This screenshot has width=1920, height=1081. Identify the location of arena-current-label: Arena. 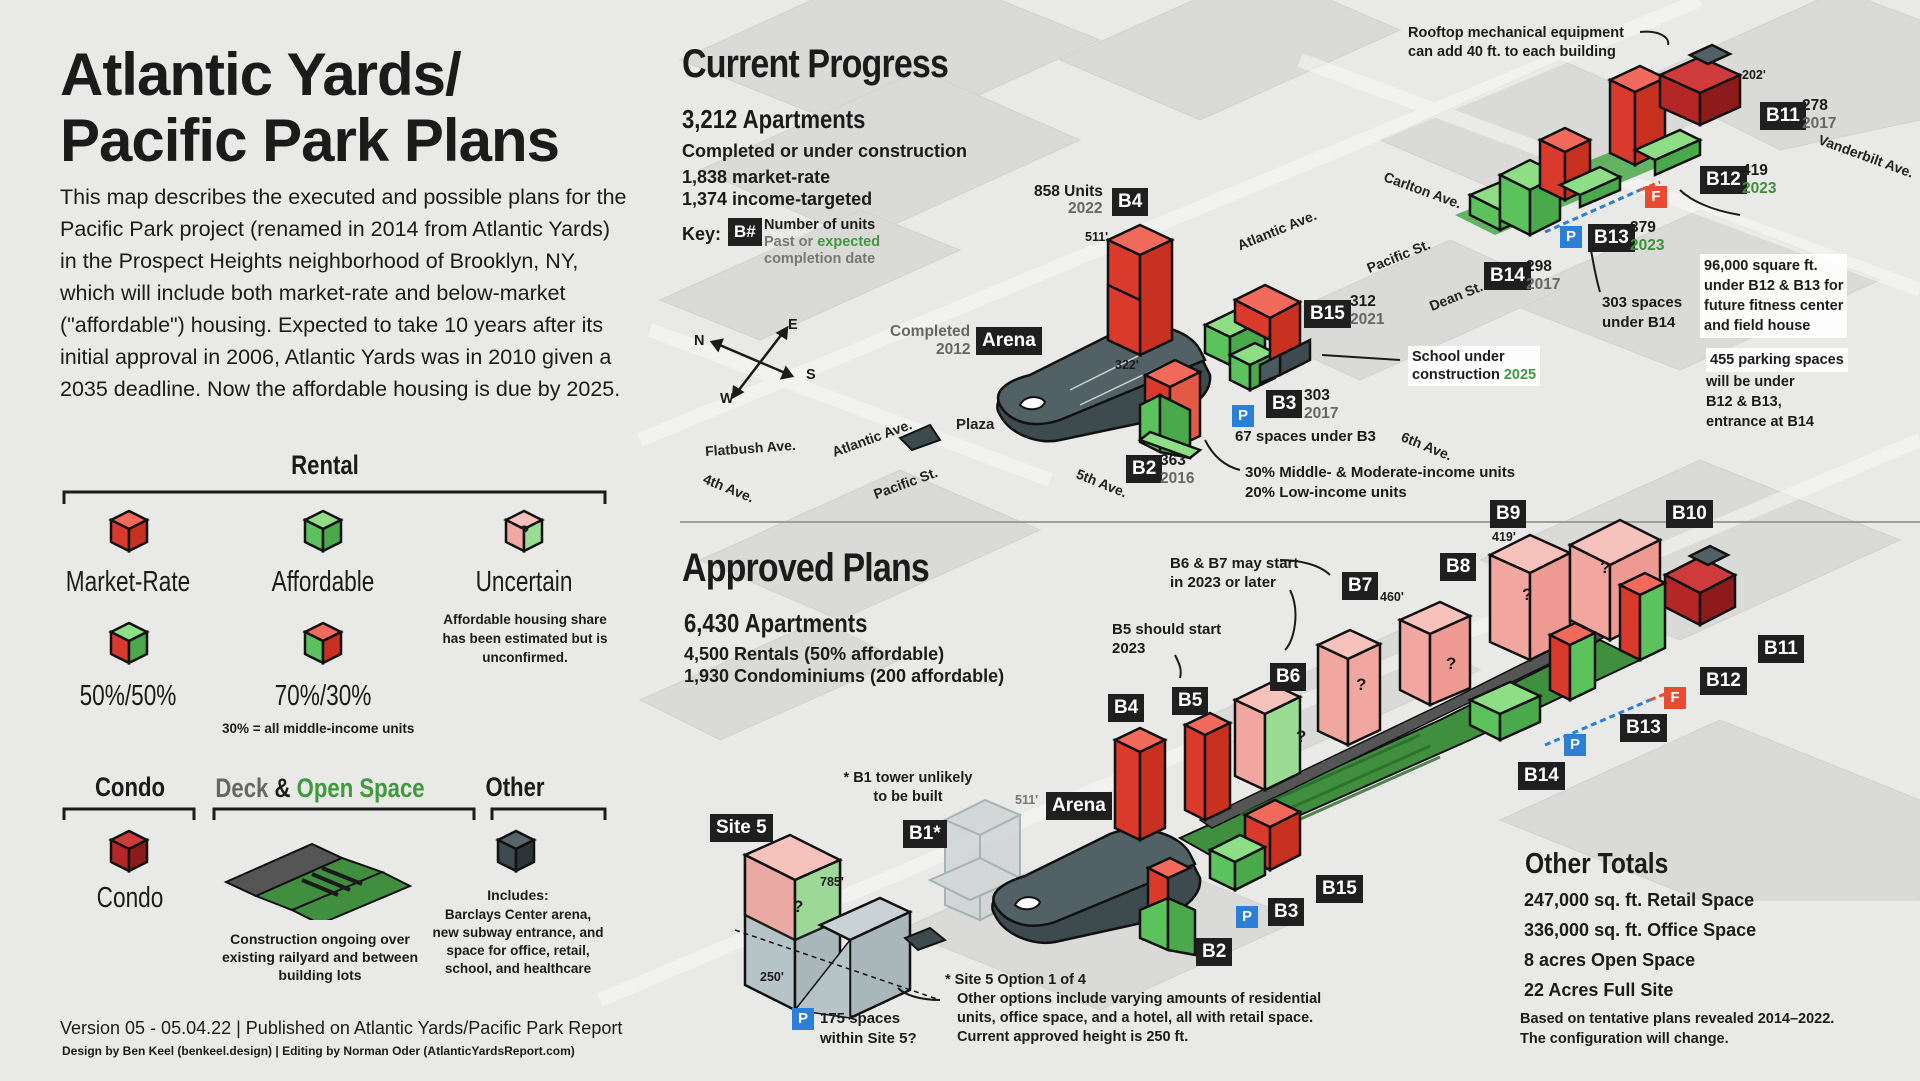
(1009, 341).